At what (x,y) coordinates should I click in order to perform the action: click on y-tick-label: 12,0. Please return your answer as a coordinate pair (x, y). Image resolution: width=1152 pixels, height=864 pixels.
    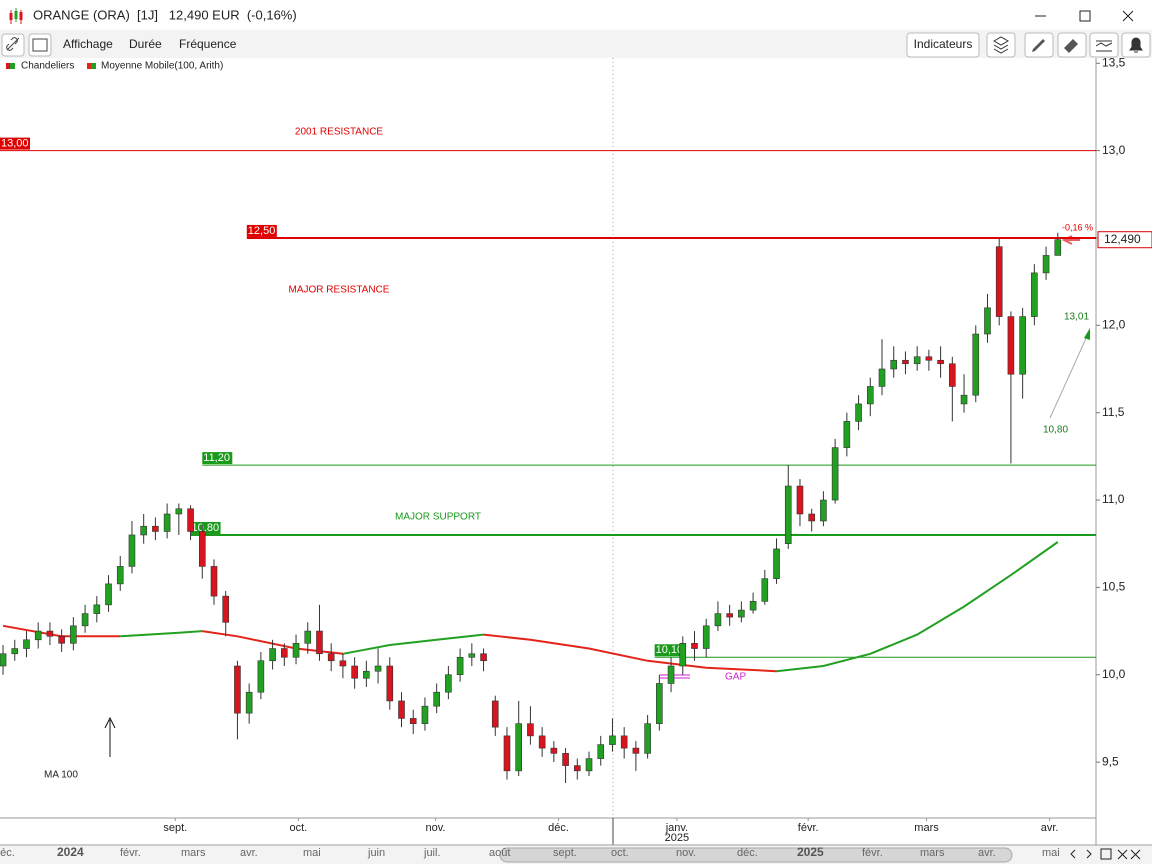
    Looking at the image, I should click on (1114, 324).